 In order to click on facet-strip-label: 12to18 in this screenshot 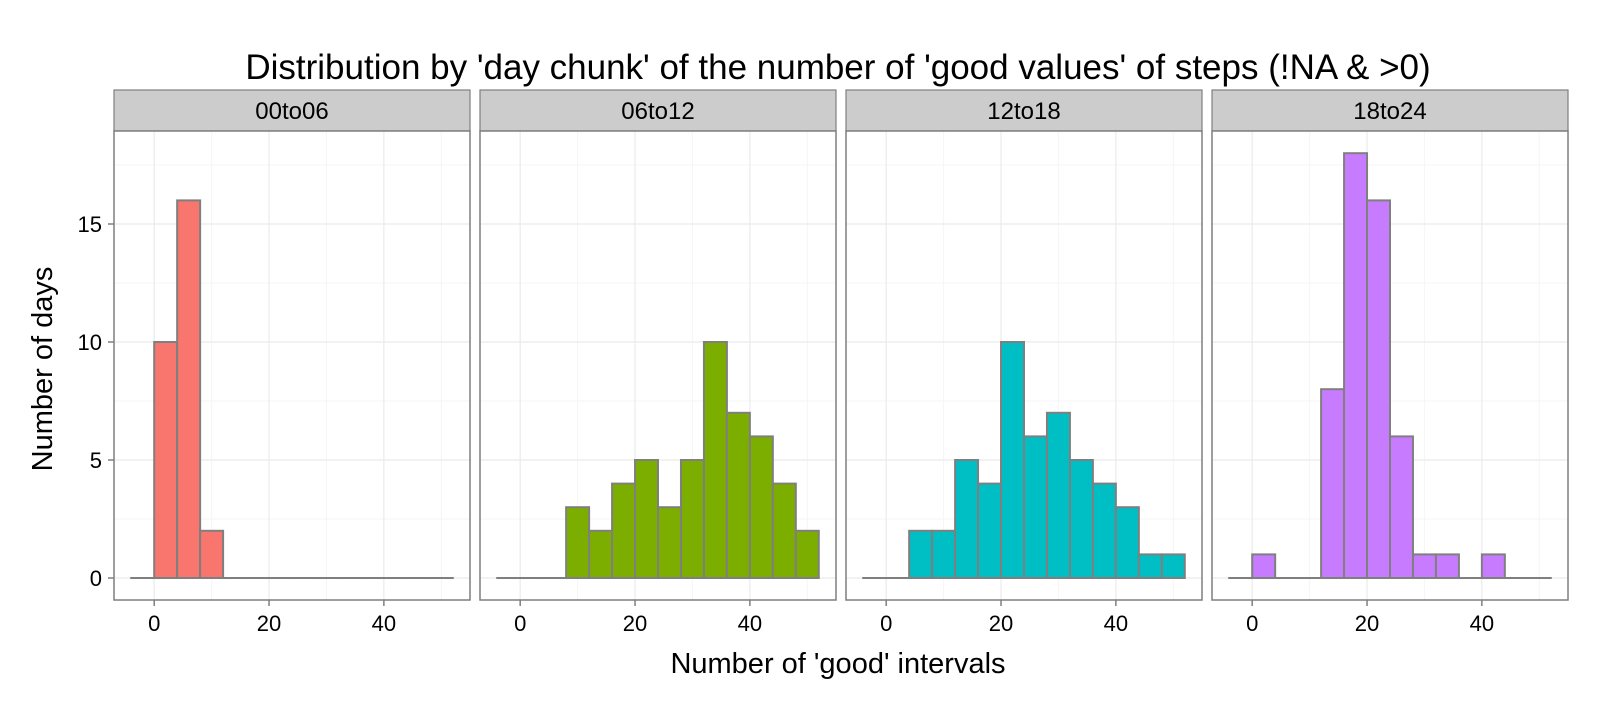, I will do `click(1023, 111)`.